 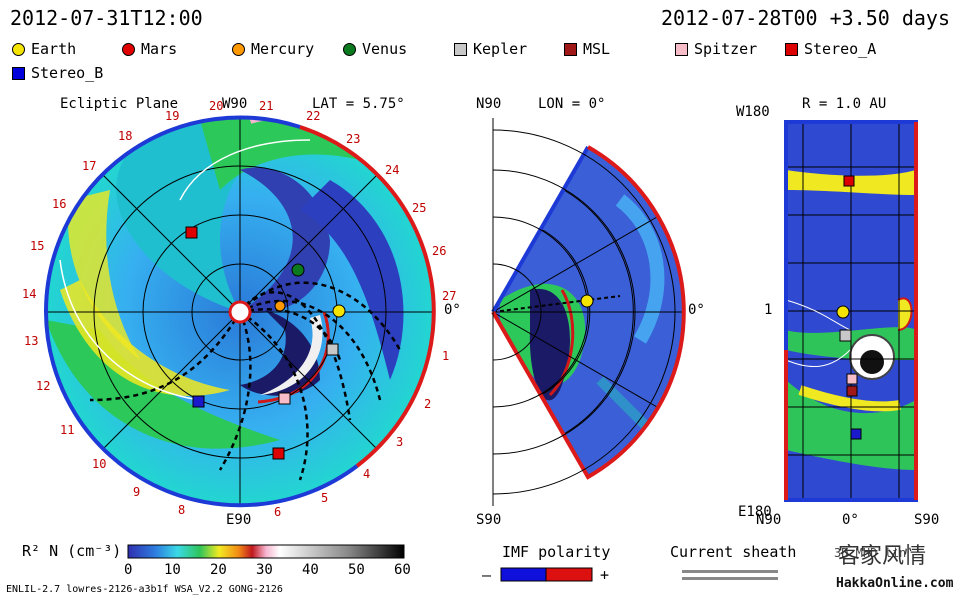 What do you see at coordinates (850, 520) in the screenshot?
I see `rmap-x-label-0: 0°` at bounding box center [850, 520].